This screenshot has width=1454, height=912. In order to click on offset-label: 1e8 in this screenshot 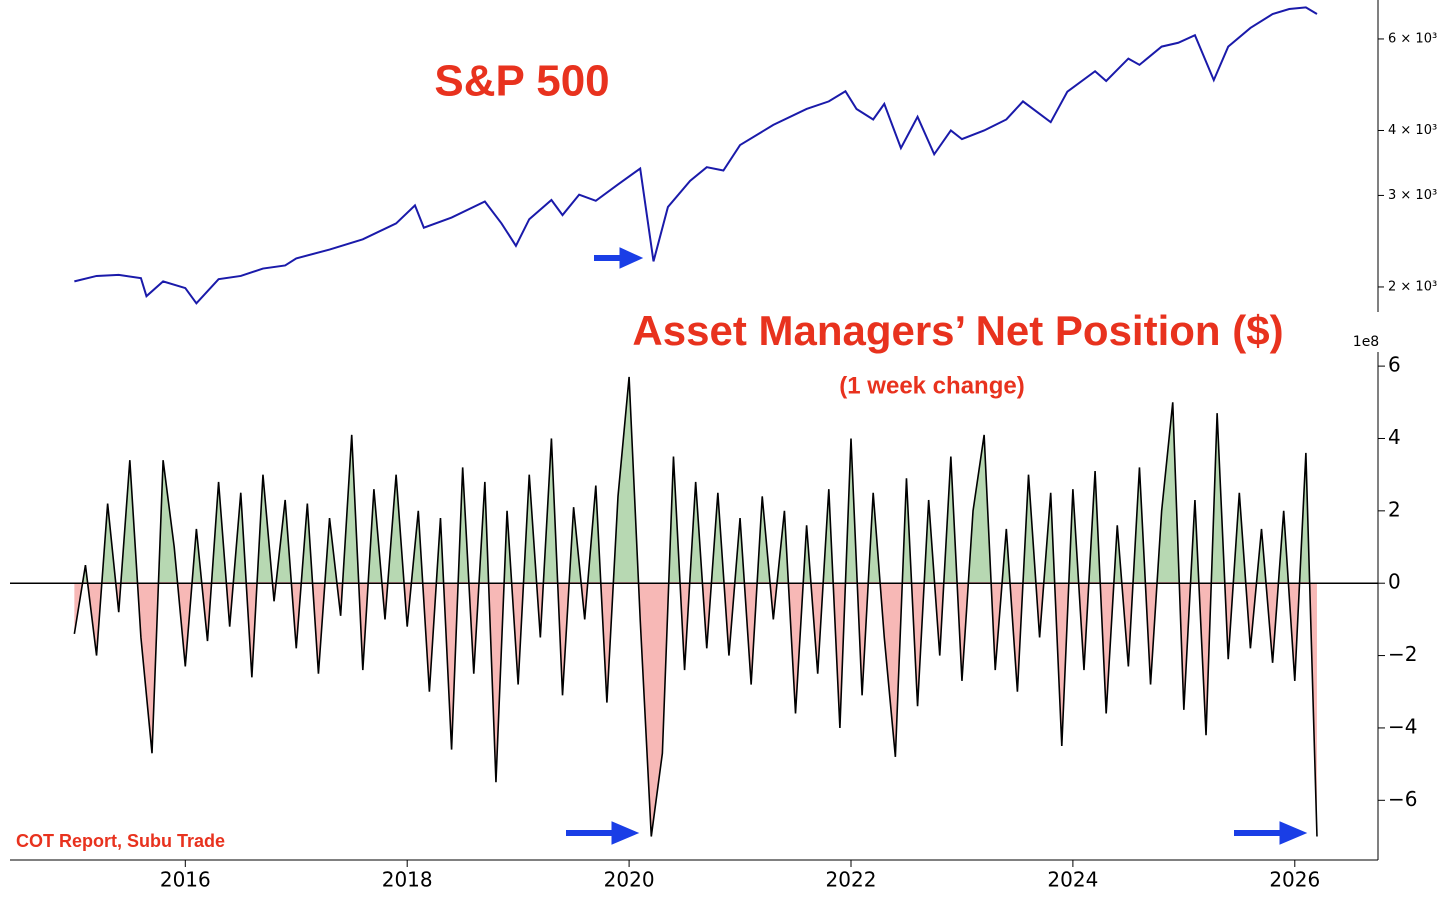, I will do `click(1366, 342)`.